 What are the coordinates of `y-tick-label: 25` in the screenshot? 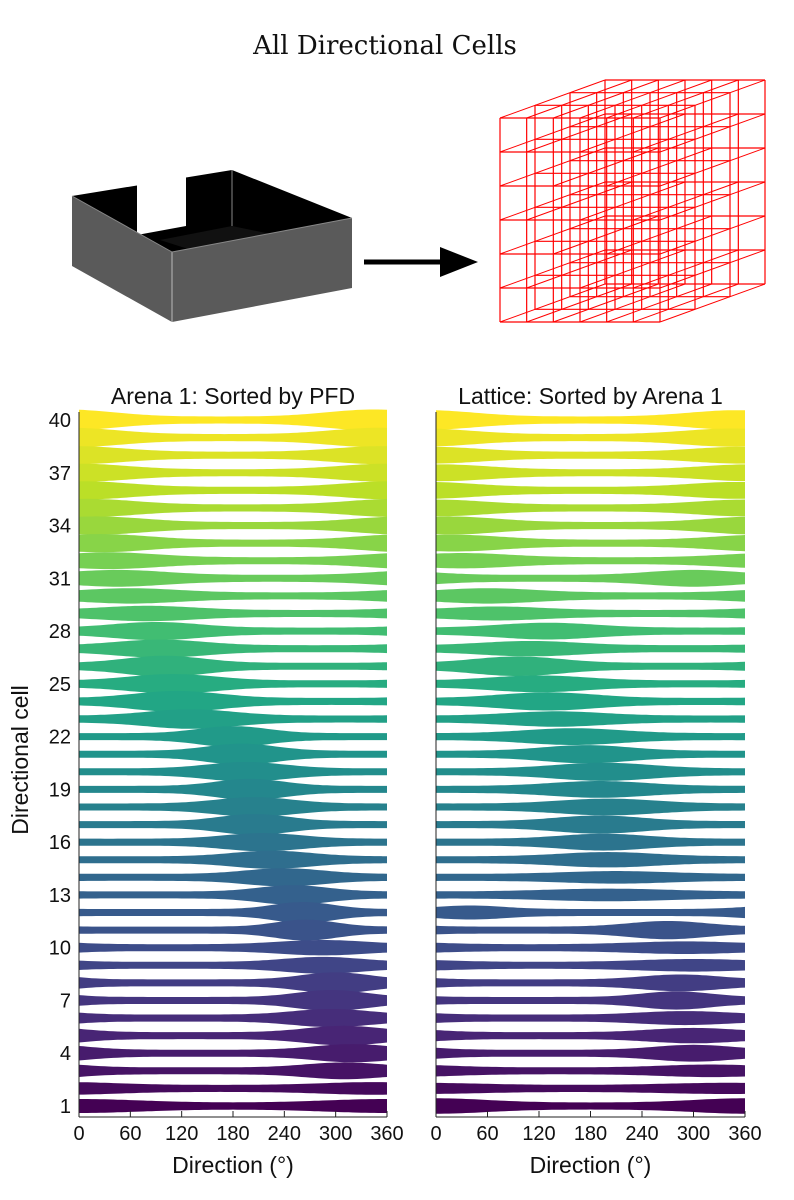 It's located at (60, 685).